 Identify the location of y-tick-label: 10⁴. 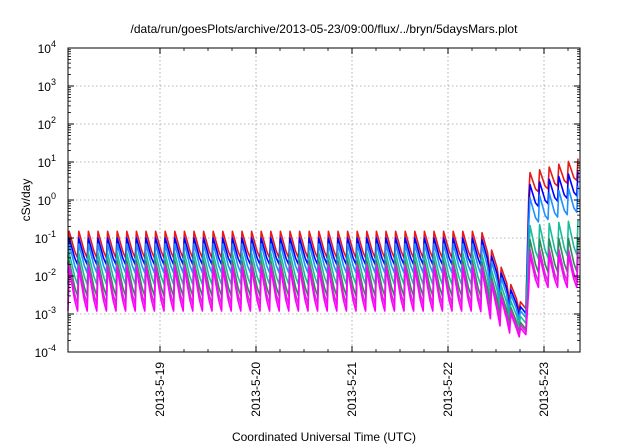
(47, 47).